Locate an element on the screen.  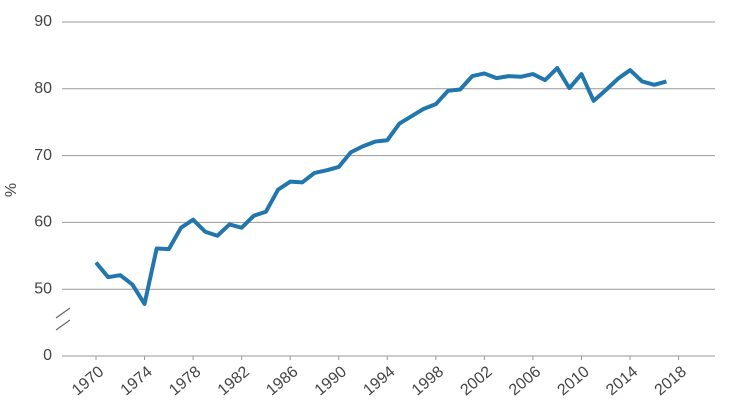
x-tick-label: 2010 is located at coordinates (574, 381).